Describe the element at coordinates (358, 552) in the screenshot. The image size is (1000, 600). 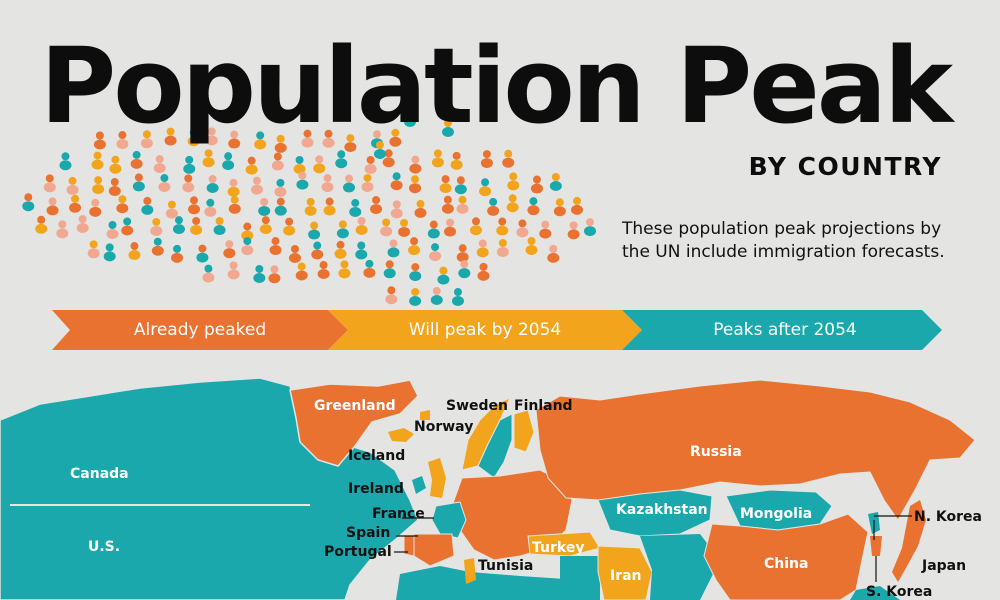
I see `label-portugal: Portugal` at that location.